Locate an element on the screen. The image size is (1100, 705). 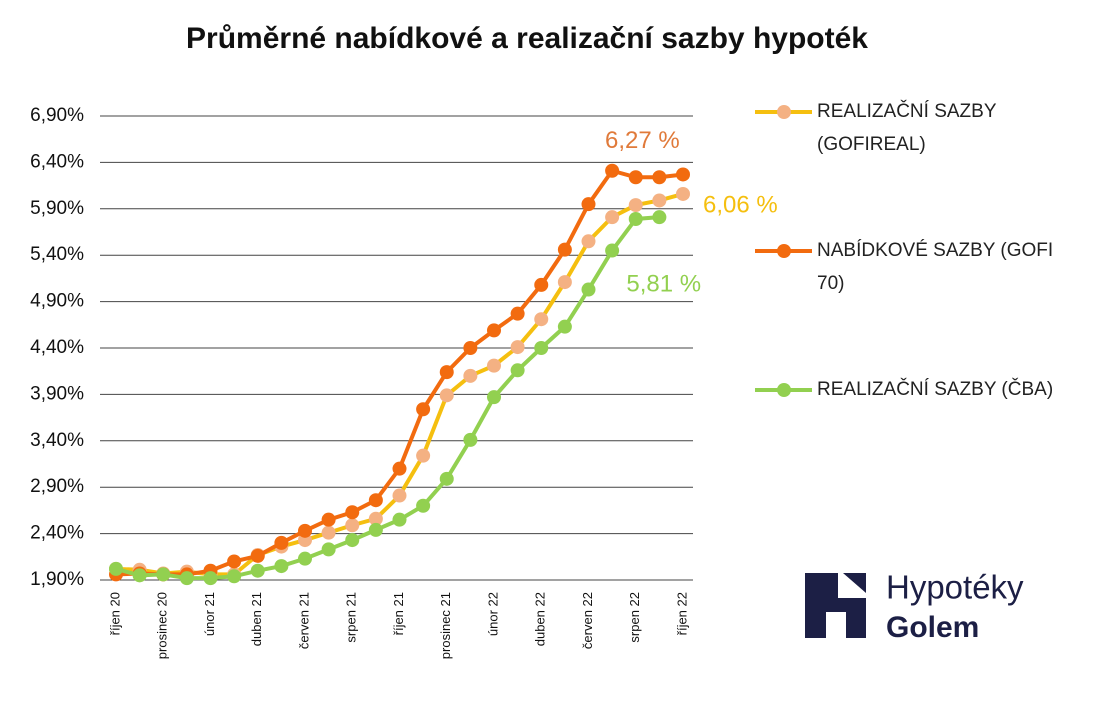
legend-label: NABÍDKOVÉ SAZBY (GOFI 70) is located at coordinates (935, 267).